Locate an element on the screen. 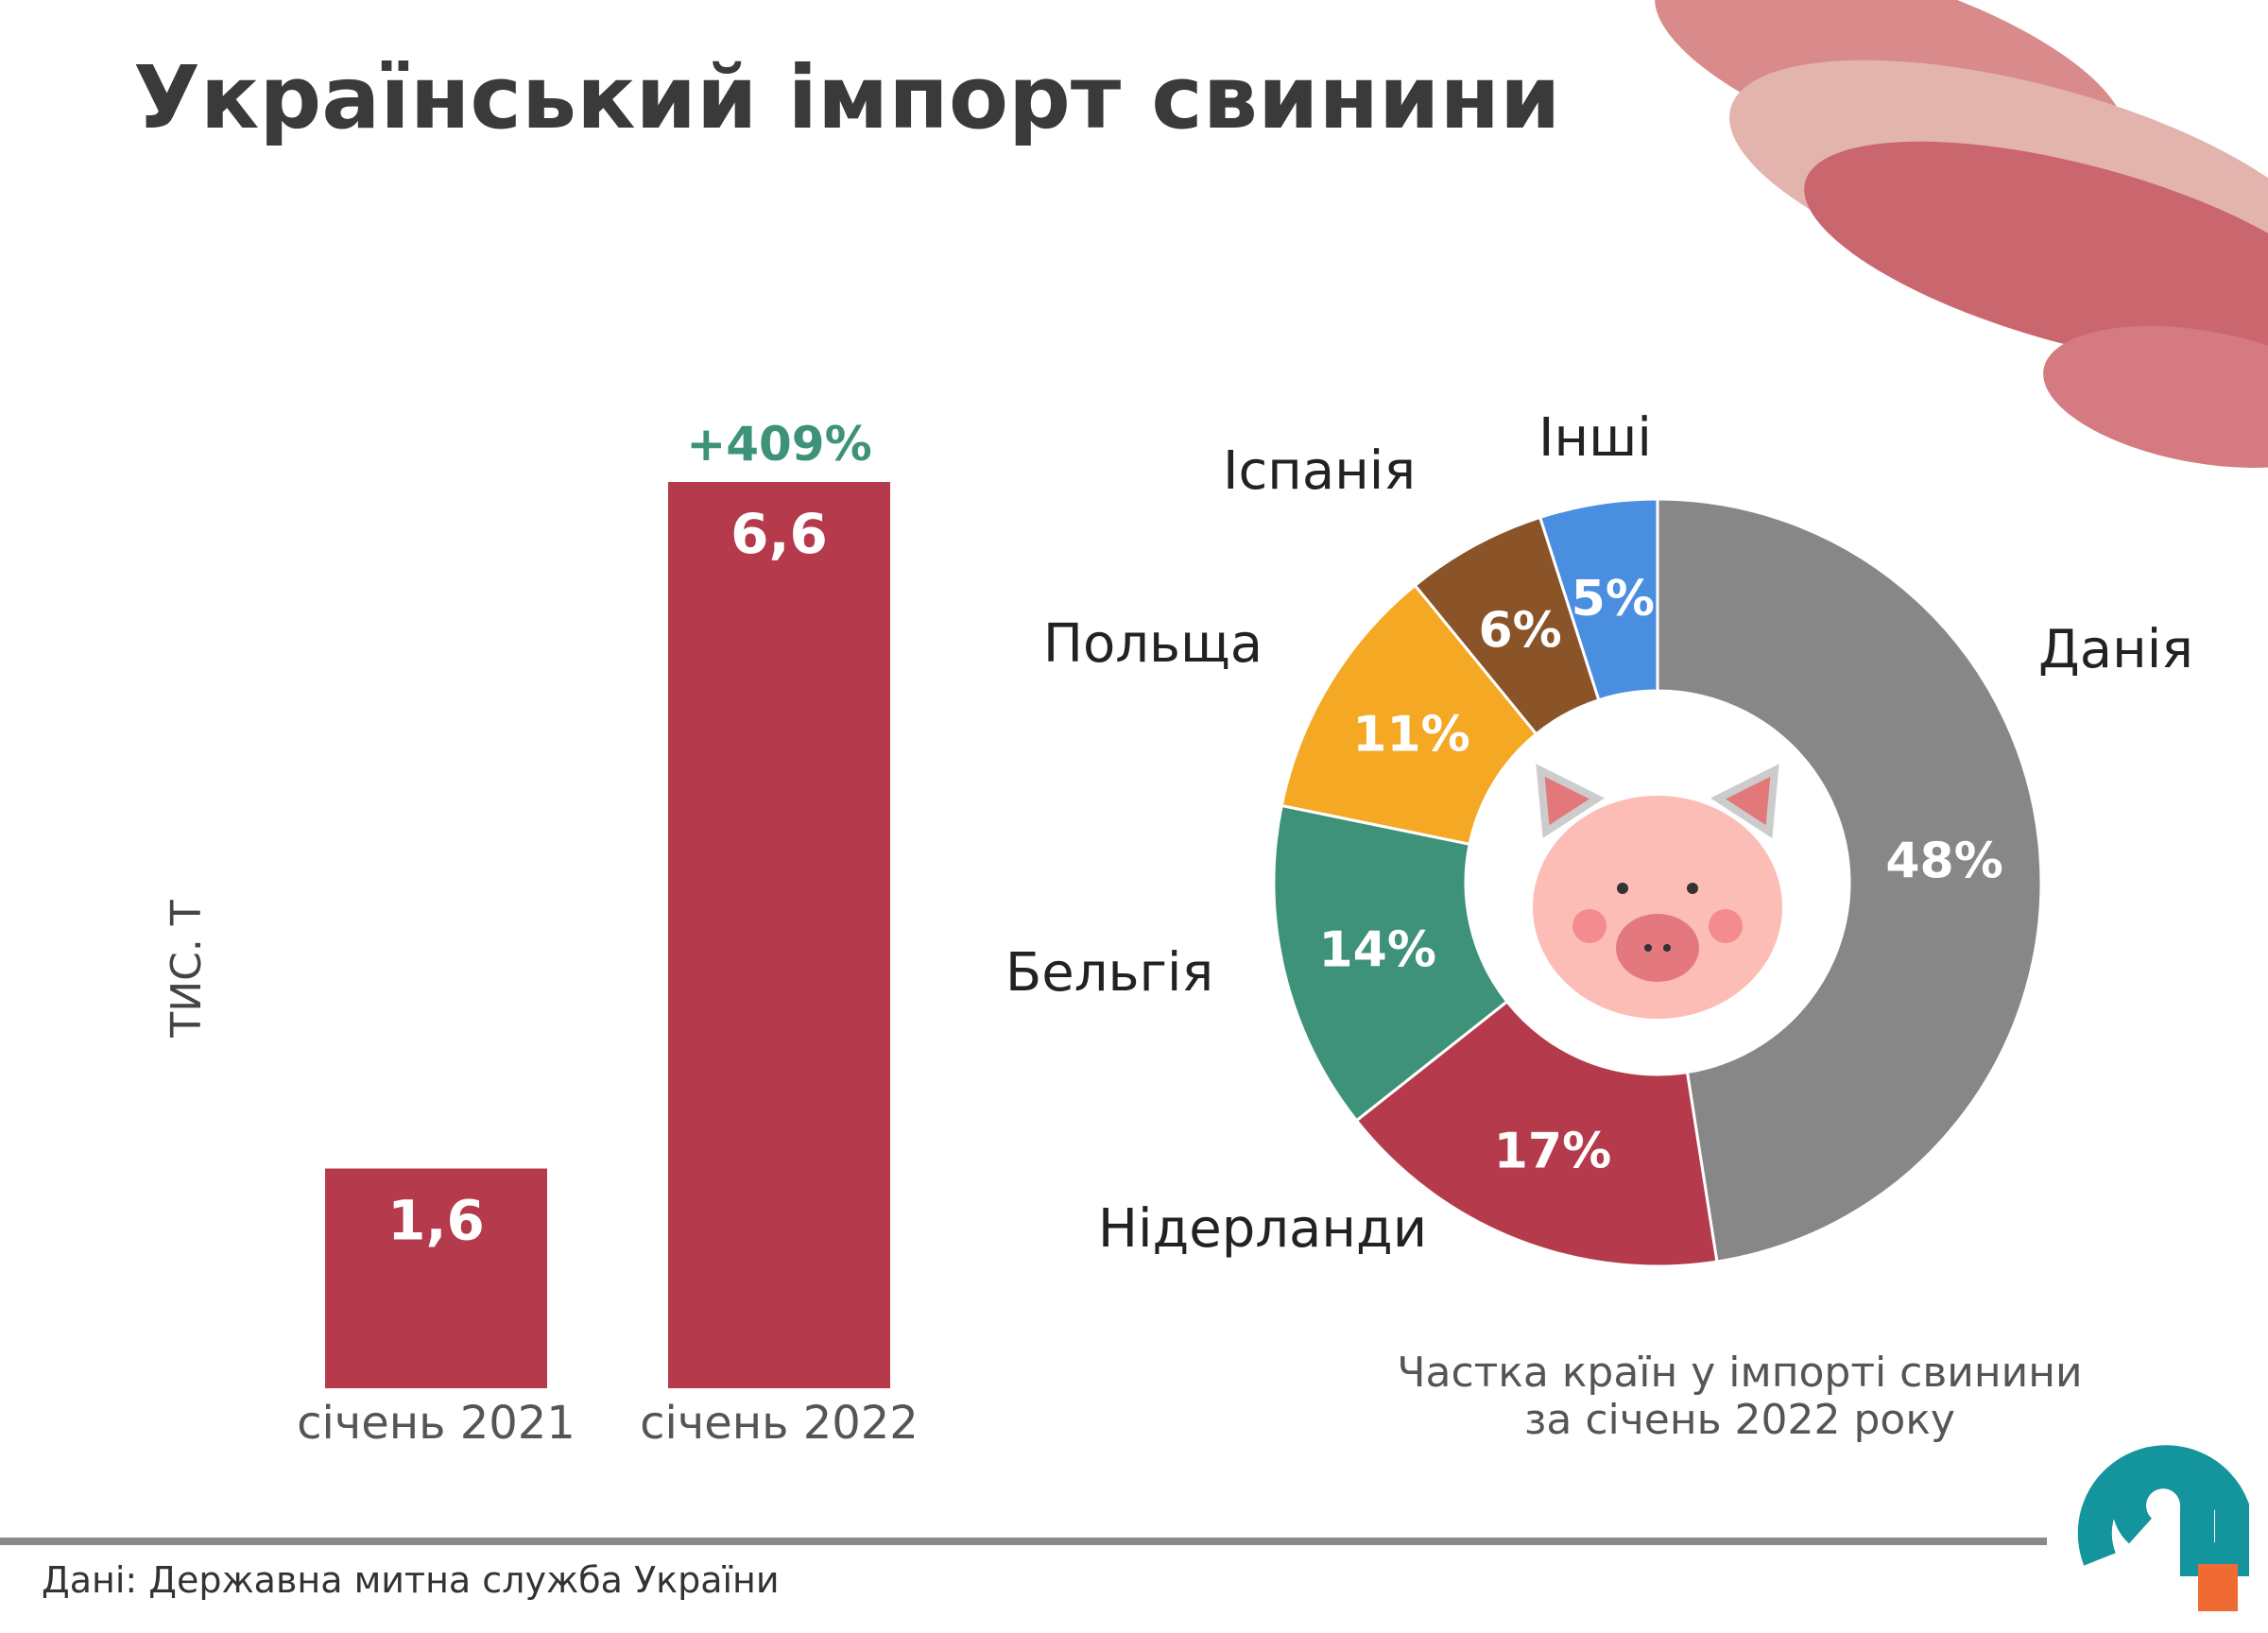 The image size is (2268, 1633). meat-decoration is located at coordinates (1961, 234).